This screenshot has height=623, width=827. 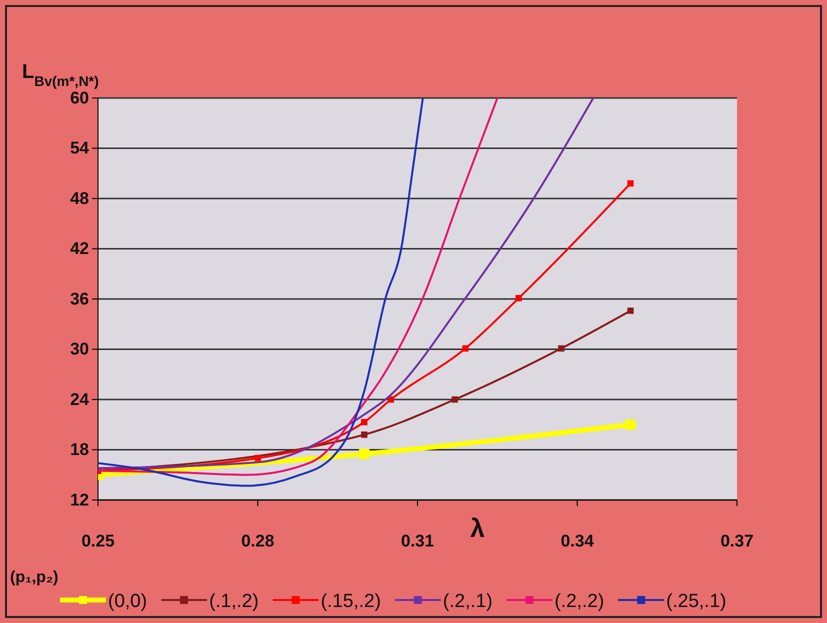 What do you see at coordinates (79, 298) in the screenshot?
I see `y-tick-label: 36` at bounding box center [79, 298].